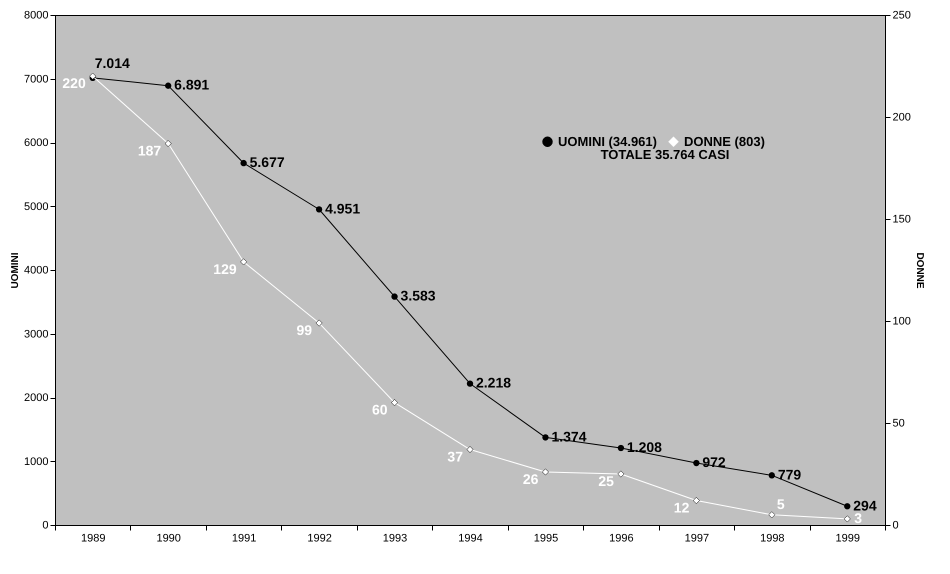  I want to click on data-label: 1.374, so click(569, 436).